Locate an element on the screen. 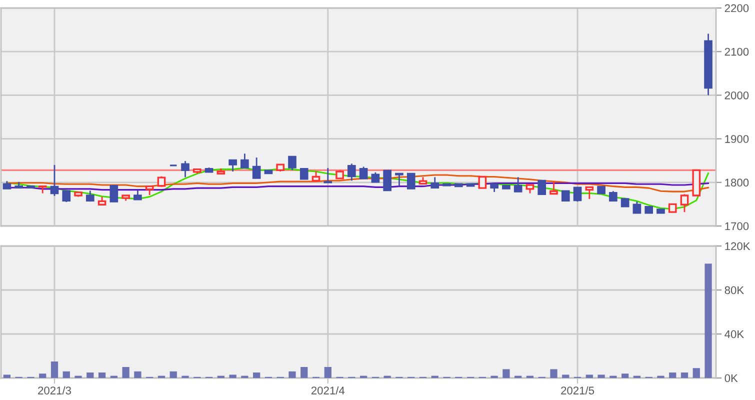  y-tick-label: 2100 is located at coordinates (736, 52).